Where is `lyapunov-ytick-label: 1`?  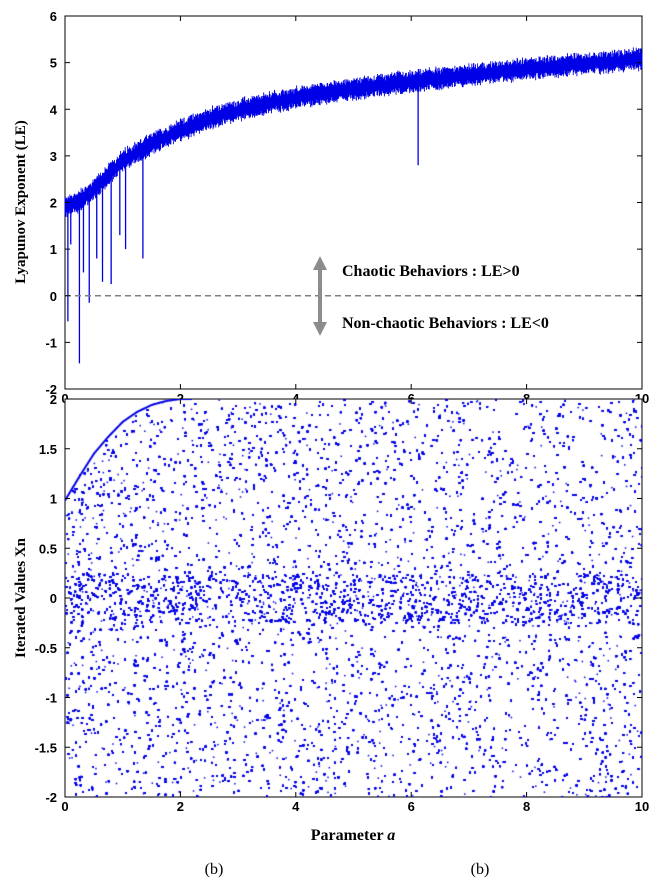 lyapunov-ytick-label: 1 is located at coordinates (53, 249).